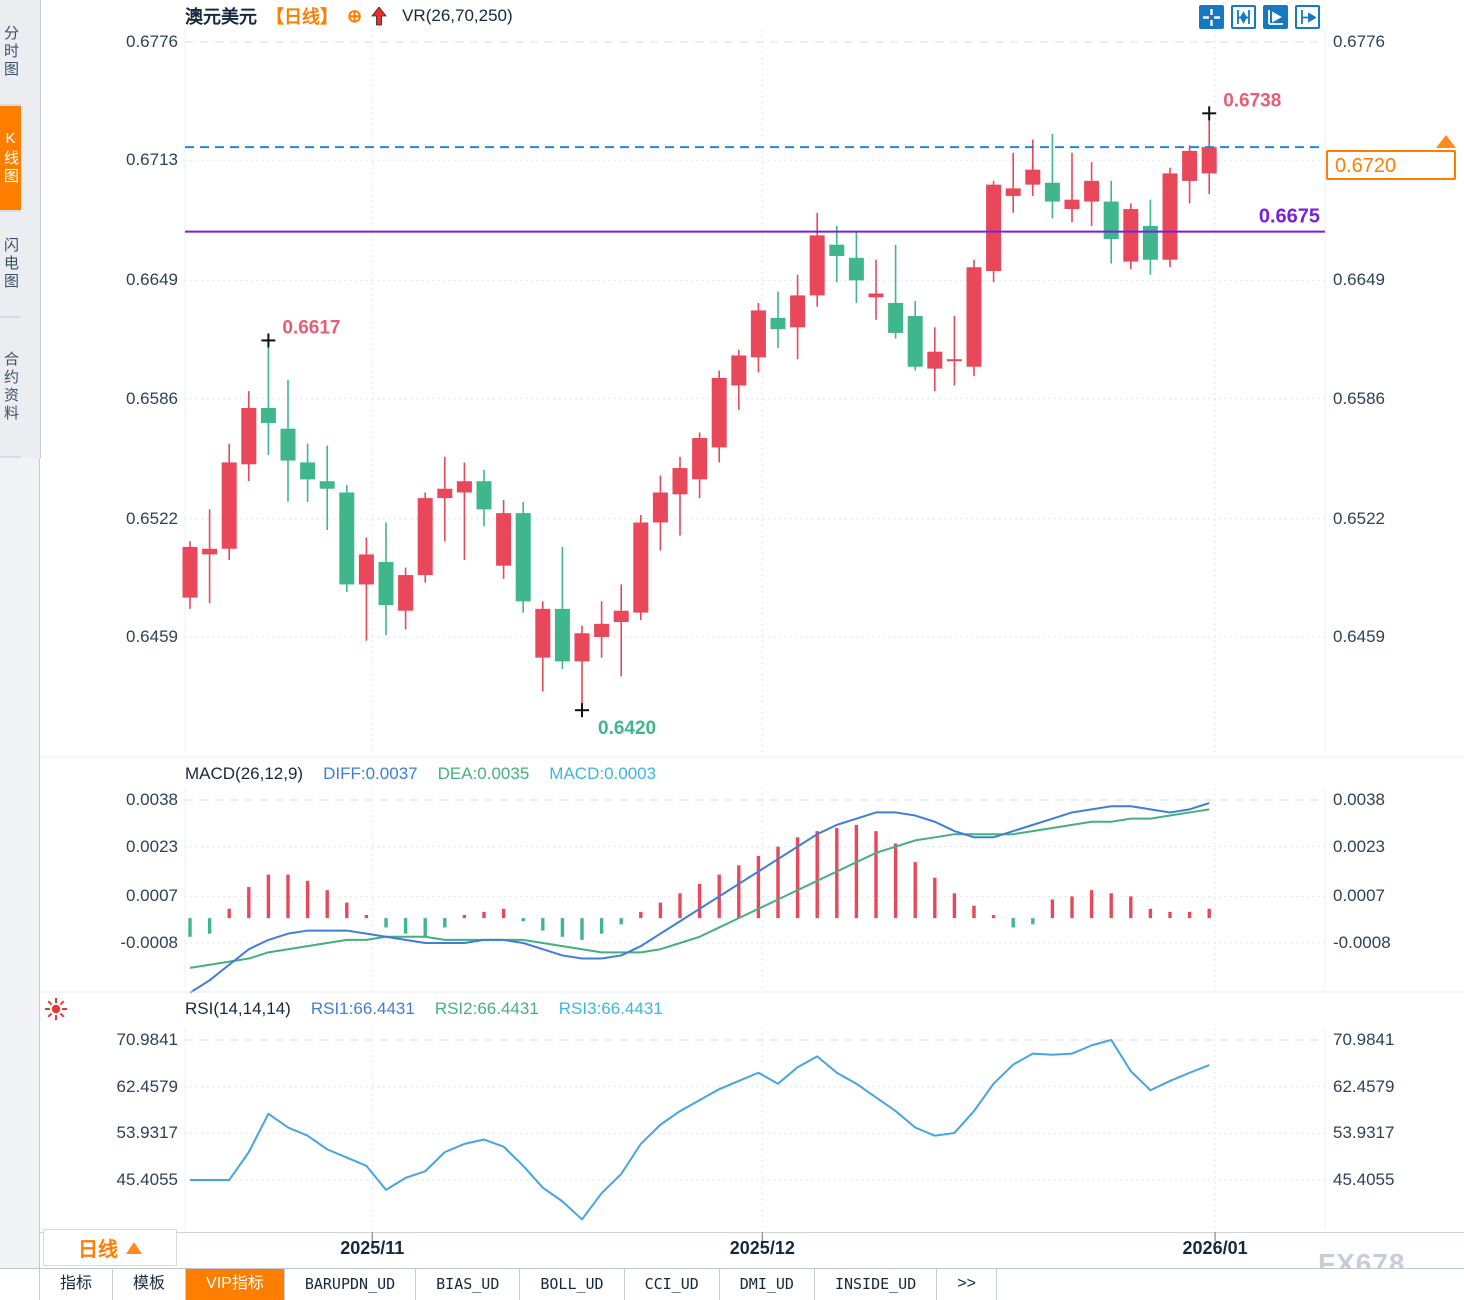  What do you see at coordinates (20, 1284) in the screenshot?
I see `bottom-left-corner` at bounding box center [20, 1284].